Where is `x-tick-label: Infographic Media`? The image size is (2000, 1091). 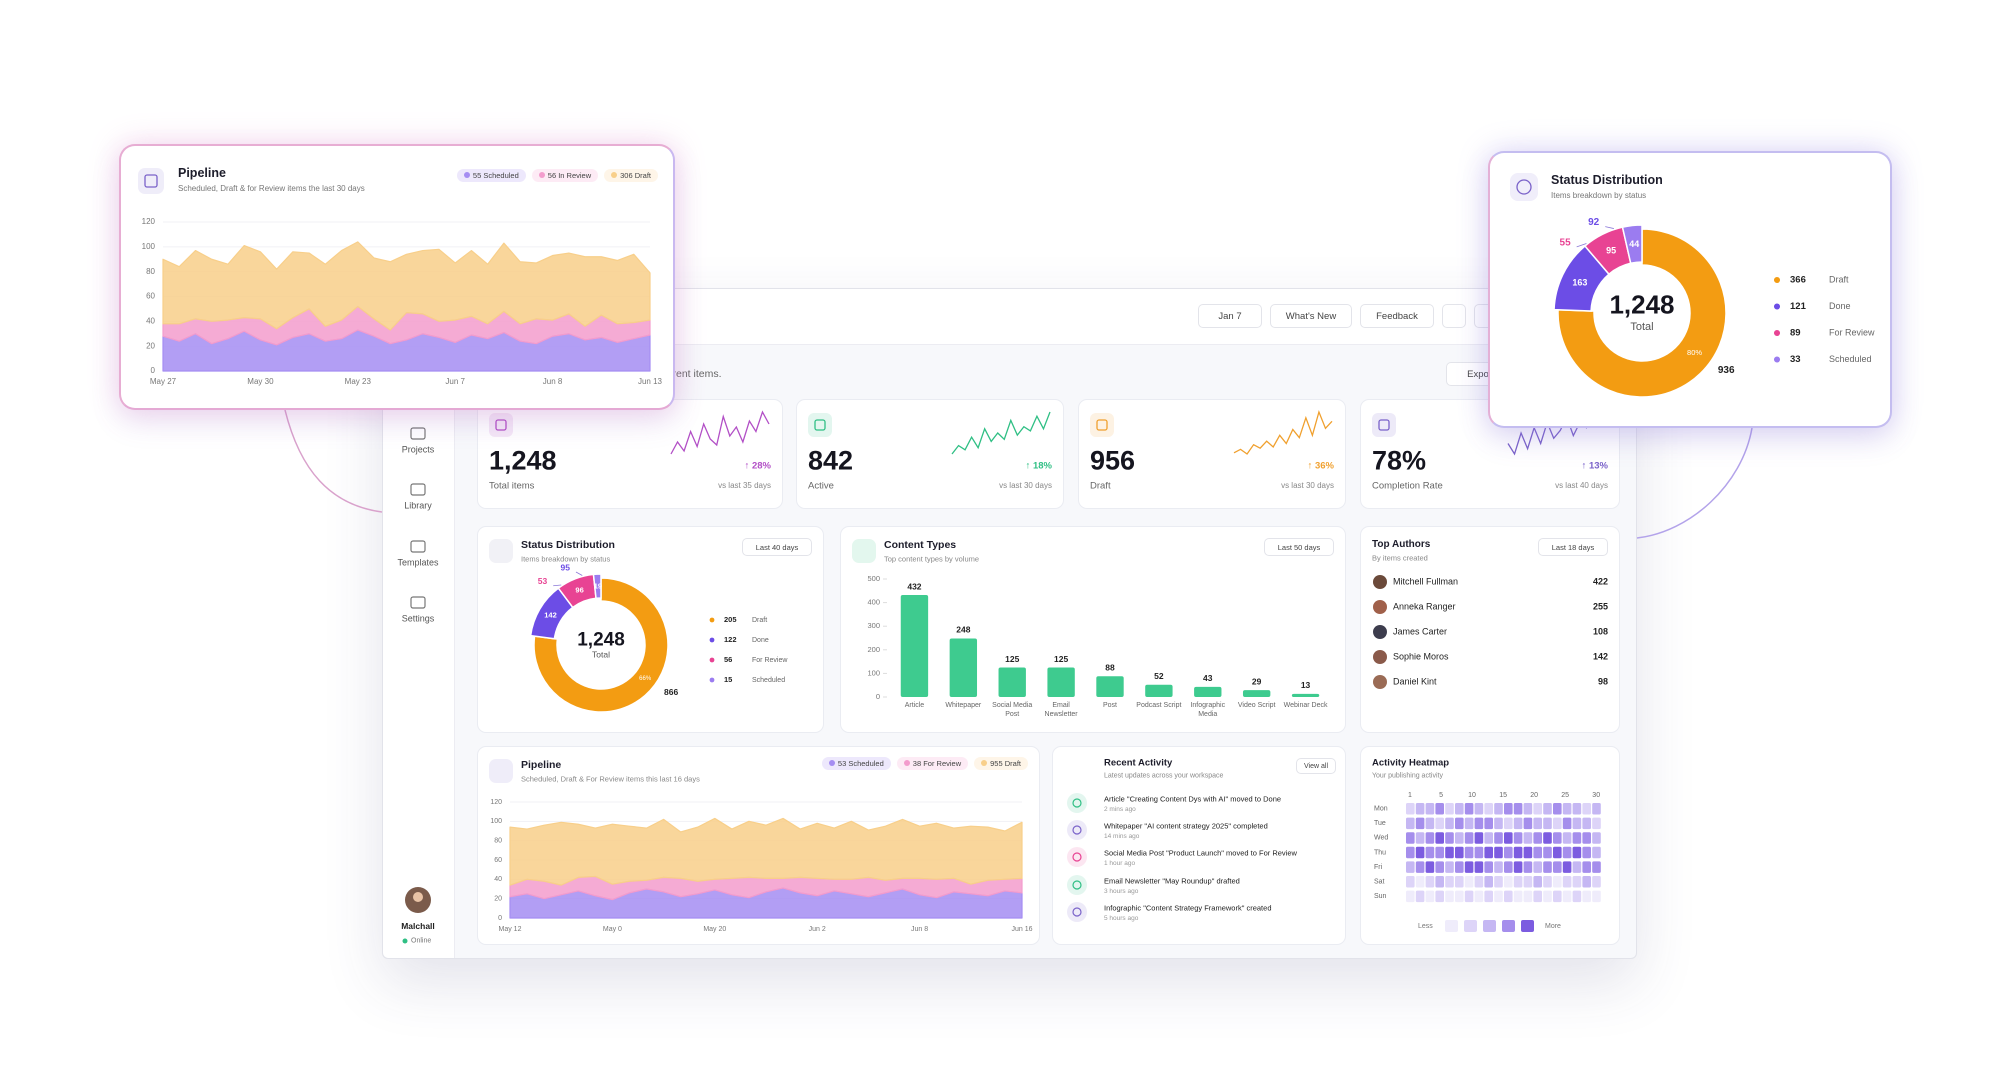 x-tick-label: Infographic Media is located at coordinates (1208, 710).